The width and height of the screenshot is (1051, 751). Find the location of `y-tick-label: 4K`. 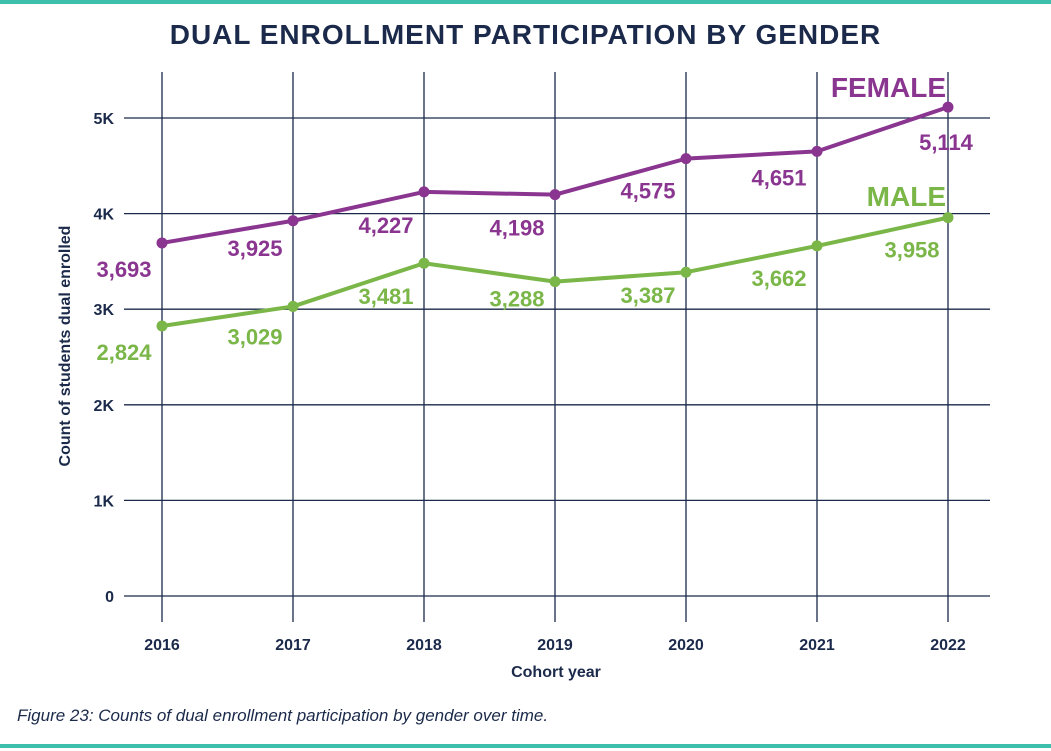

y-tick-label: 4K is located at coordinates (104, 215).